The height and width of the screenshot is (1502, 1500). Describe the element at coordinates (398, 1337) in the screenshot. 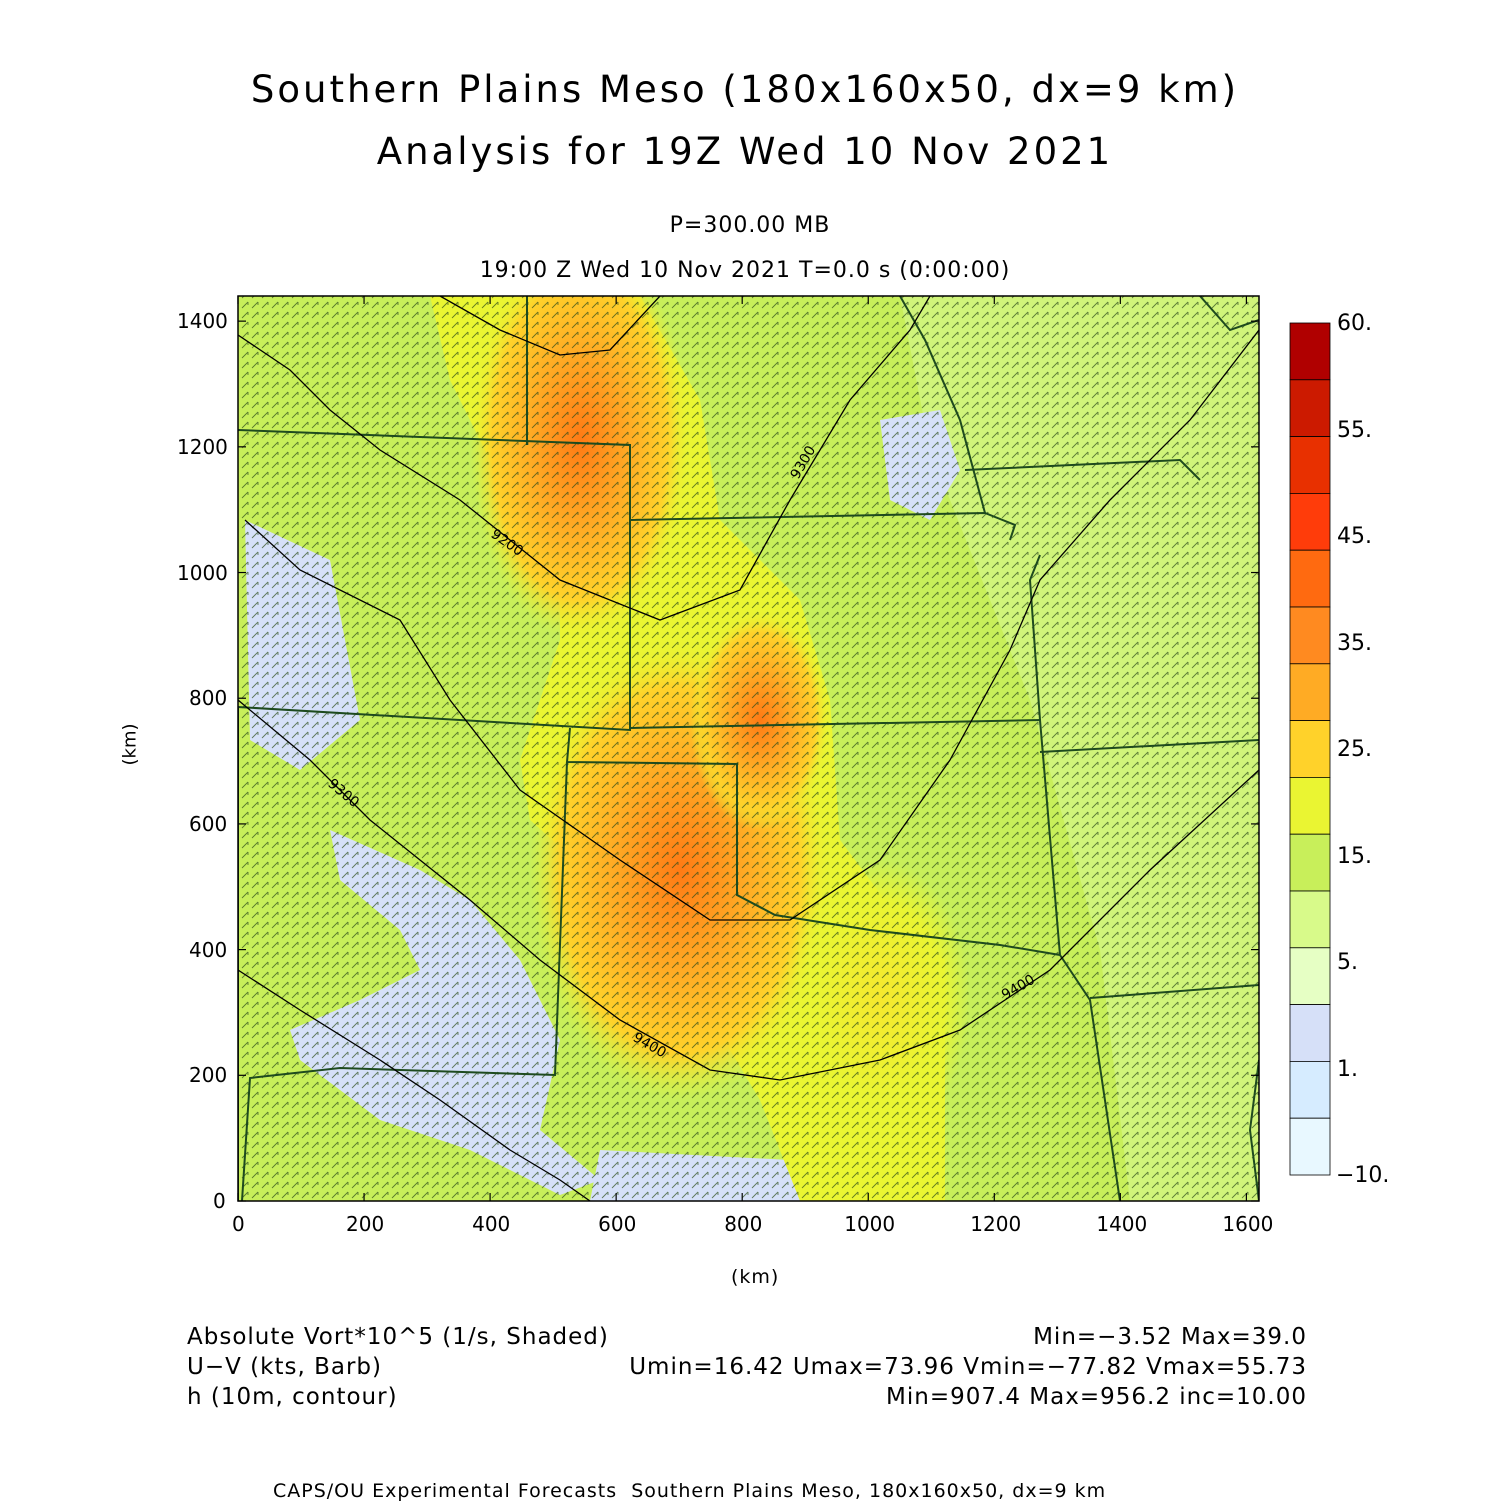

I see `legend-vort-label: Absolute Vort*10^5 (1/s, Shaded)` at that location.